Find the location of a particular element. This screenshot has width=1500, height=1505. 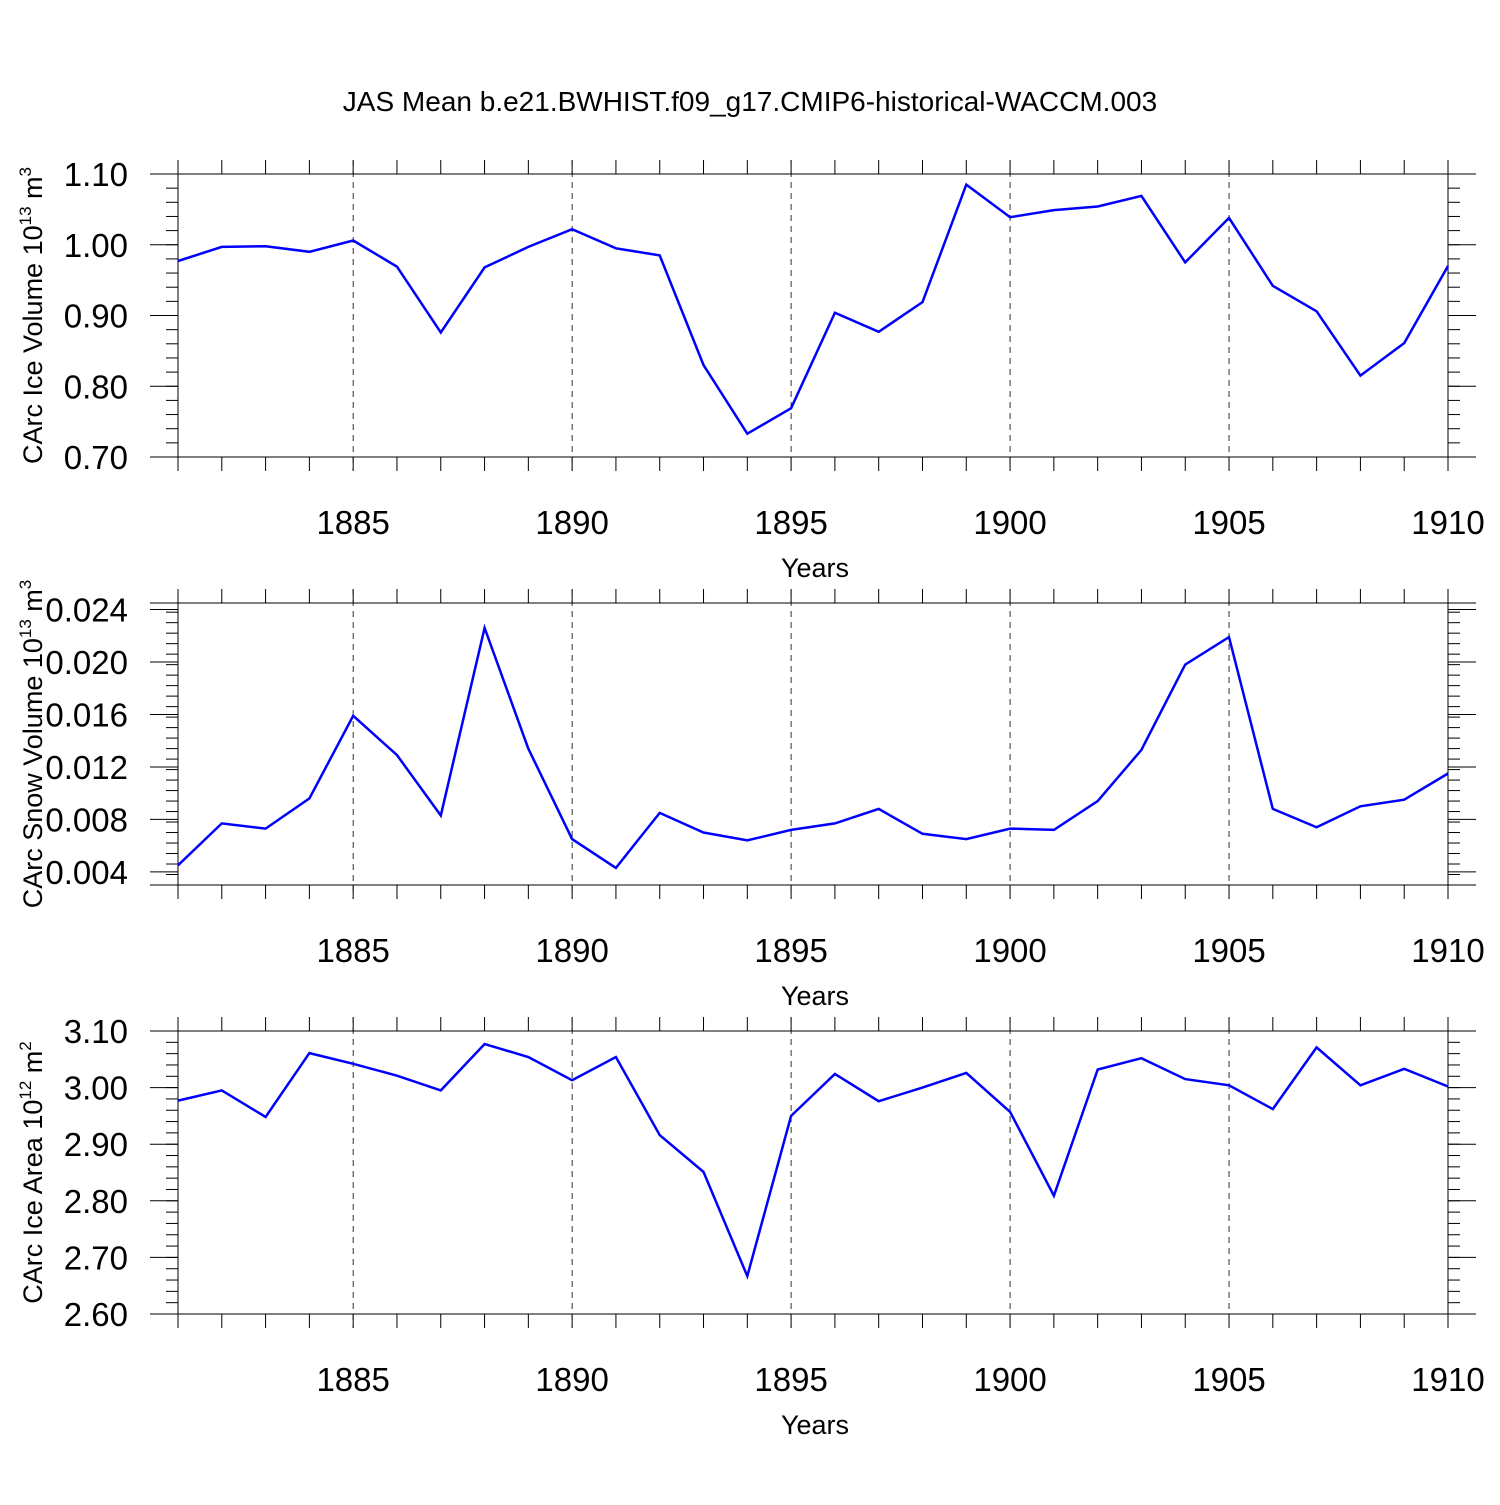

y-tick-label-2: 0.012 is located at coordinates (86, 767).